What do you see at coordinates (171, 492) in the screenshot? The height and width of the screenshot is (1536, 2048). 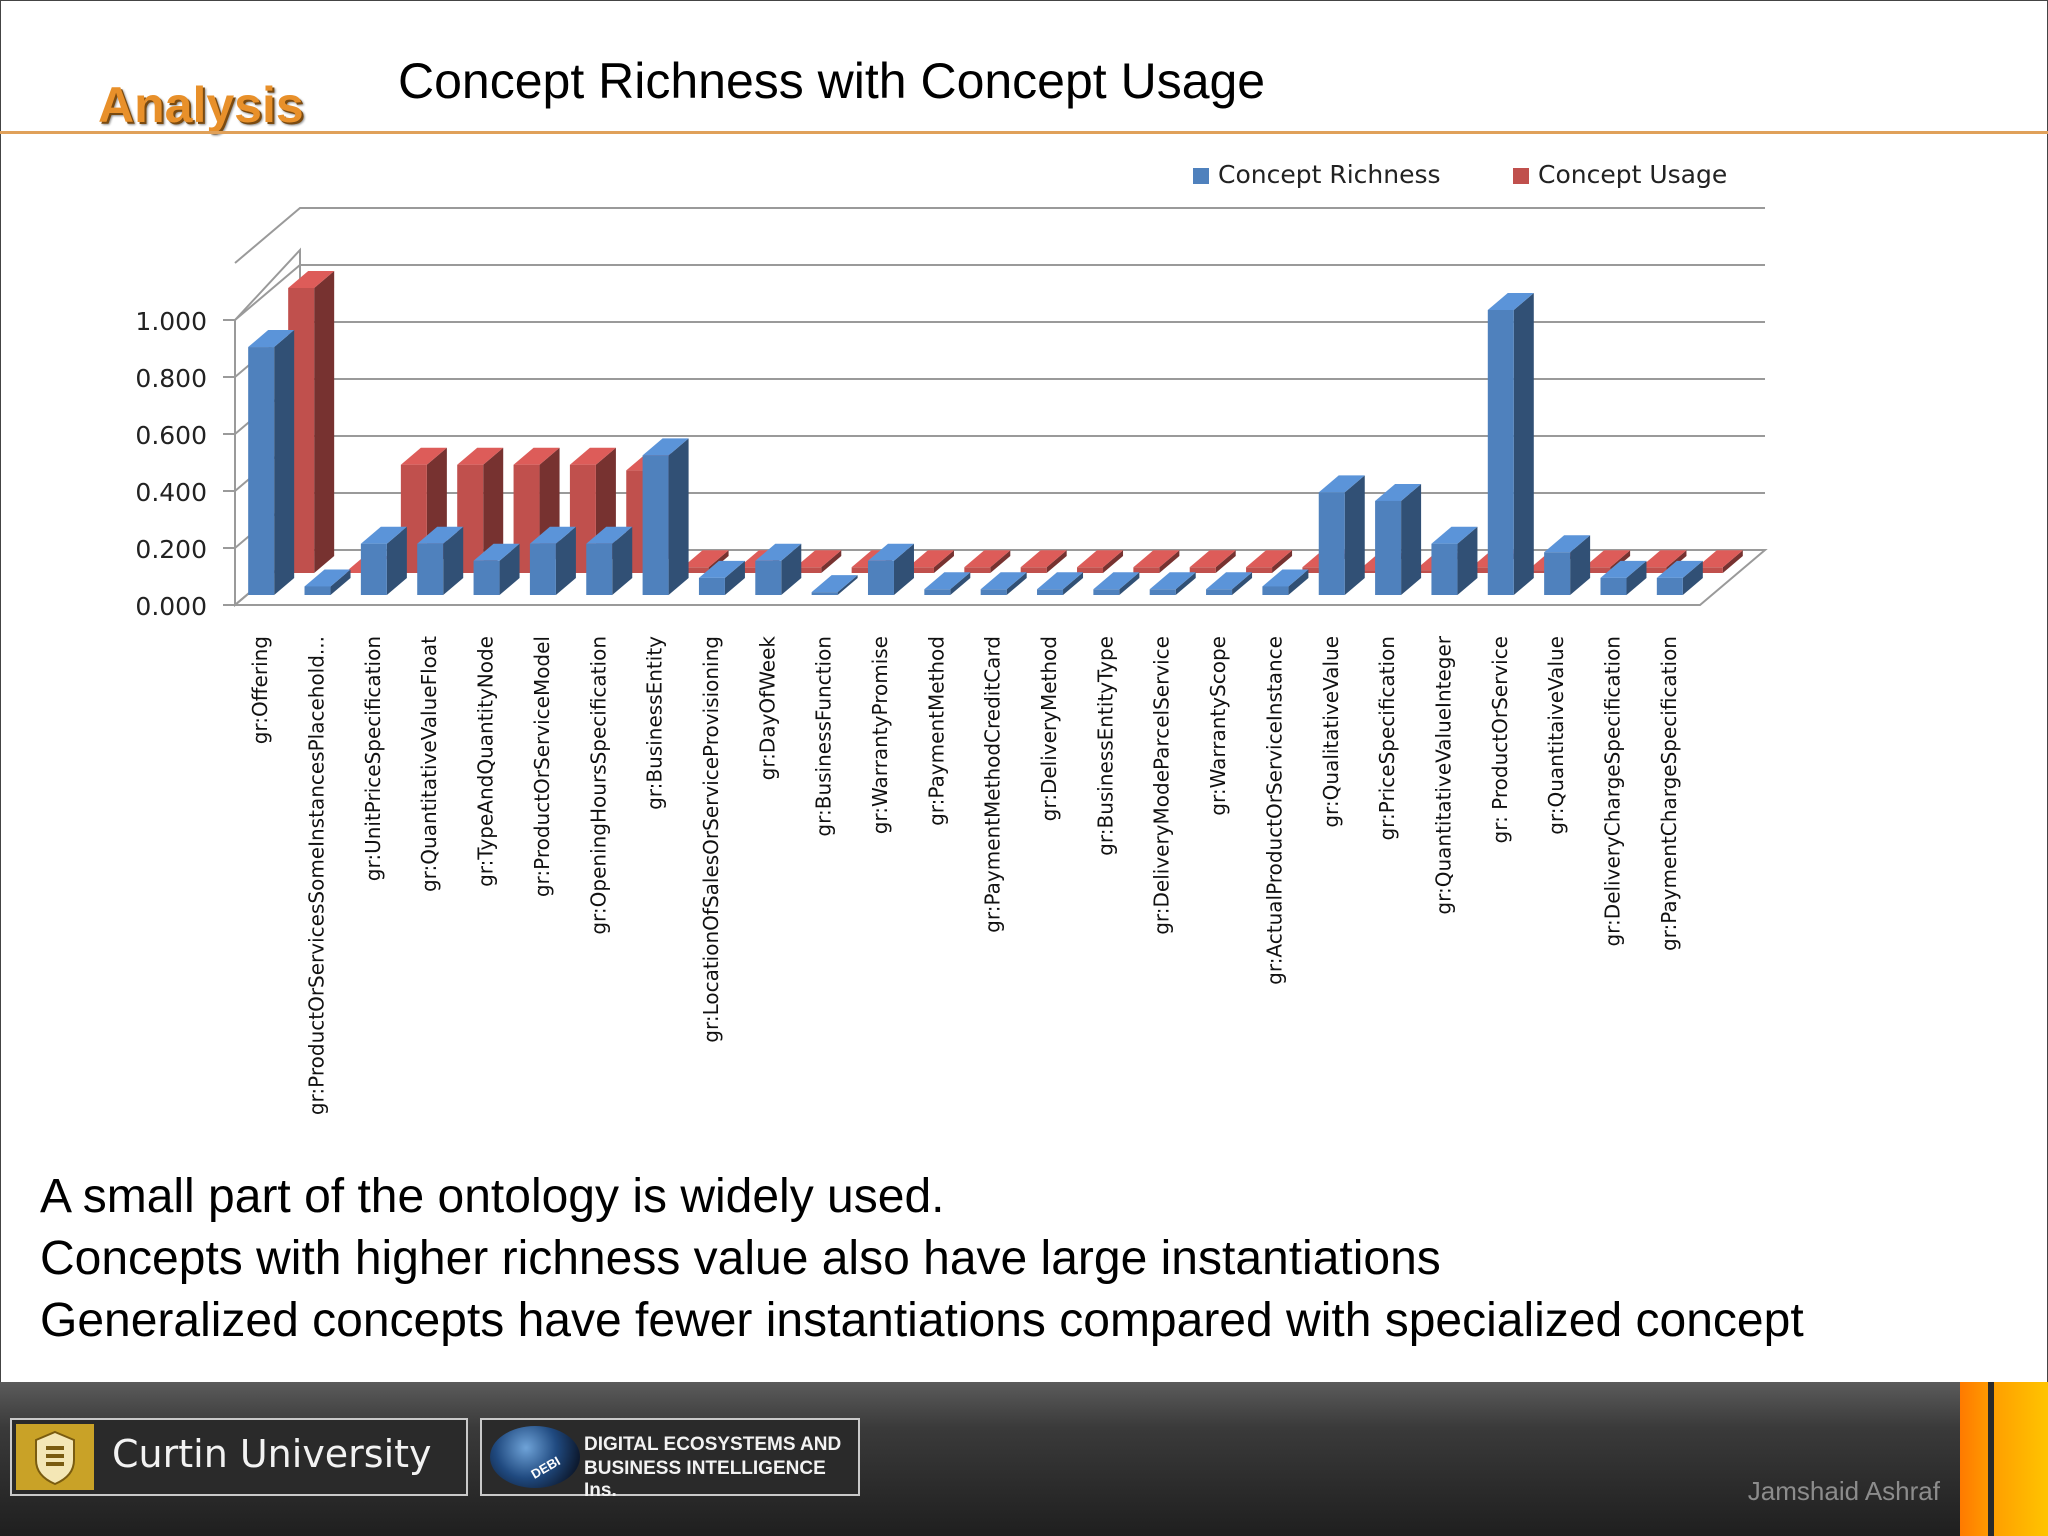 I see `y-tick-label: 0.400` at bounding box center [171, 492].